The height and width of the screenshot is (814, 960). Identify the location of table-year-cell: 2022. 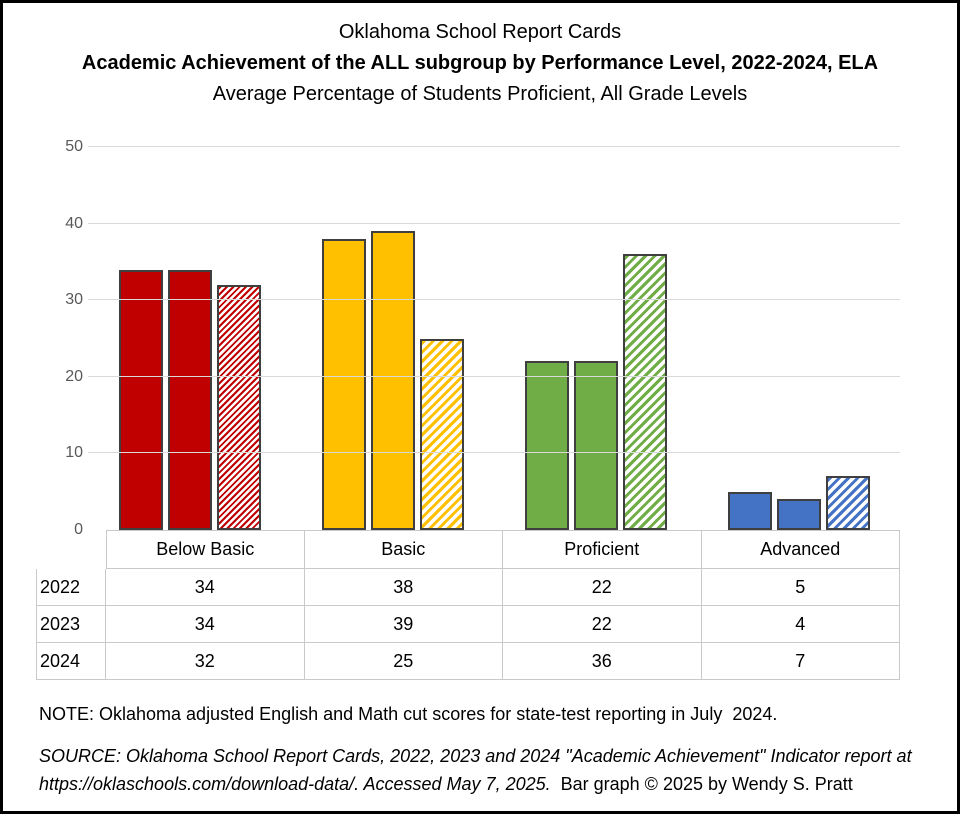
(71, 587).